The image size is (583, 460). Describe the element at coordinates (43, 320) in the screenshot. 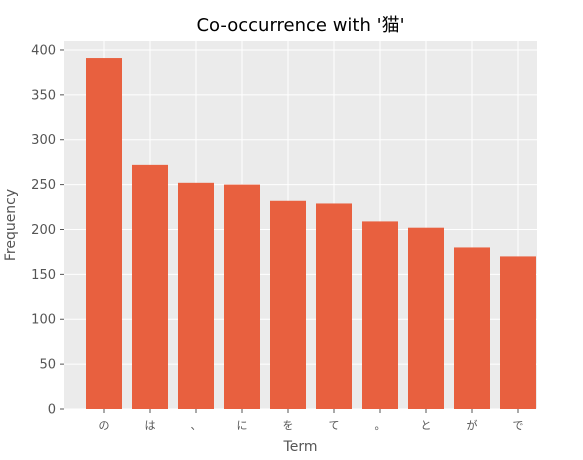

I see `y-tick-label: 100` at that location.